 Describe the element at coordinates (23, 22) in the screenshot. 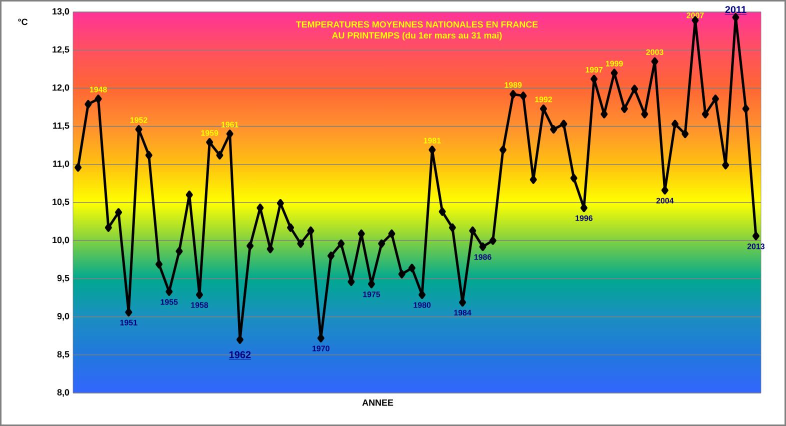

I see `y-axis-title: °C` at that location.